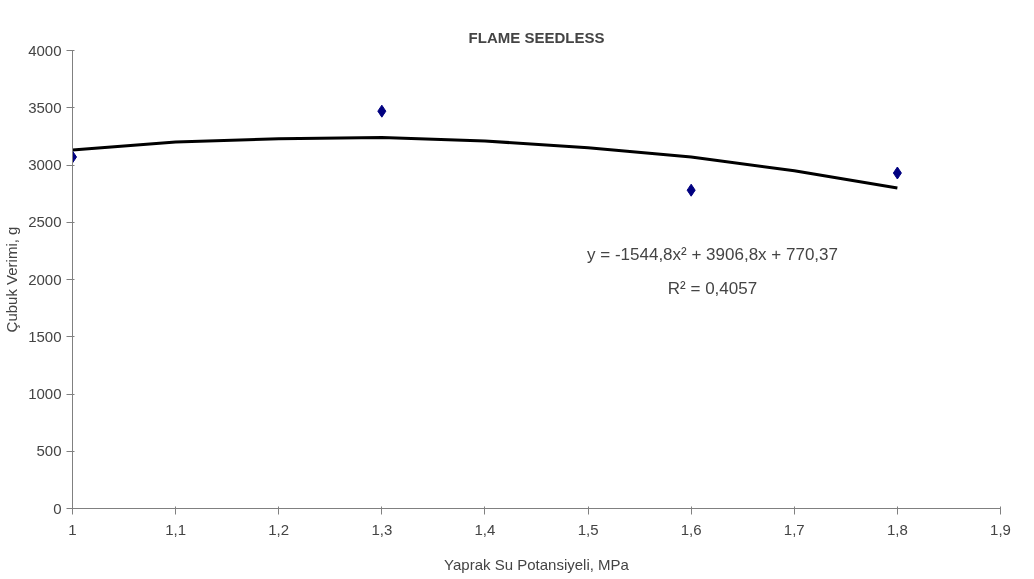 The height and width of the screenshot is (579, 1034). I want to click on x-axis-title: Yaprak Su Potansiyeli, MPa, so click(537, 564).